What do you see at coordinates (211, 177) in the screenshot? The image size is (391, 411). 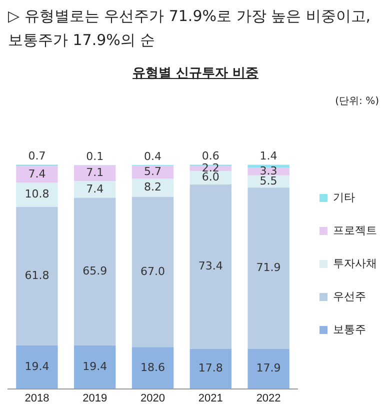 I see `data-label: 6.0` at bounding box center [211, 177].